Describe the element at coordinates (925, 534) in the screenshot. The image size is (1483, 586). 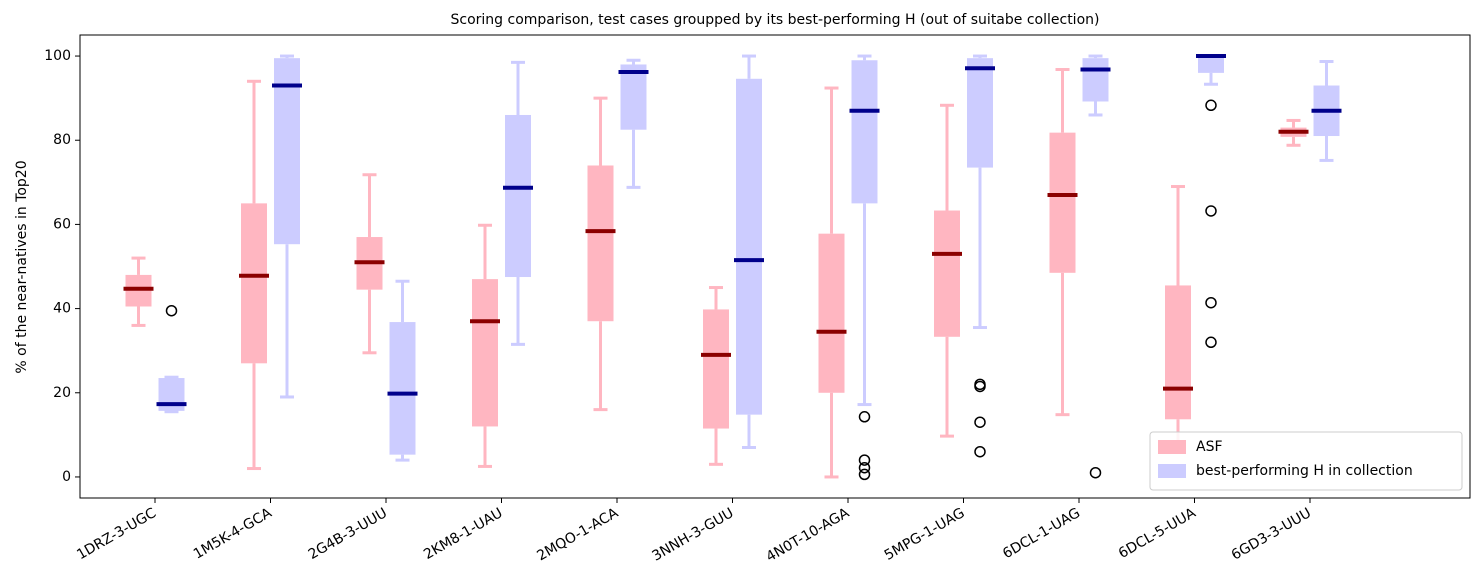
I see `x-tick-label: 5MPG-1-UAG` at that location.